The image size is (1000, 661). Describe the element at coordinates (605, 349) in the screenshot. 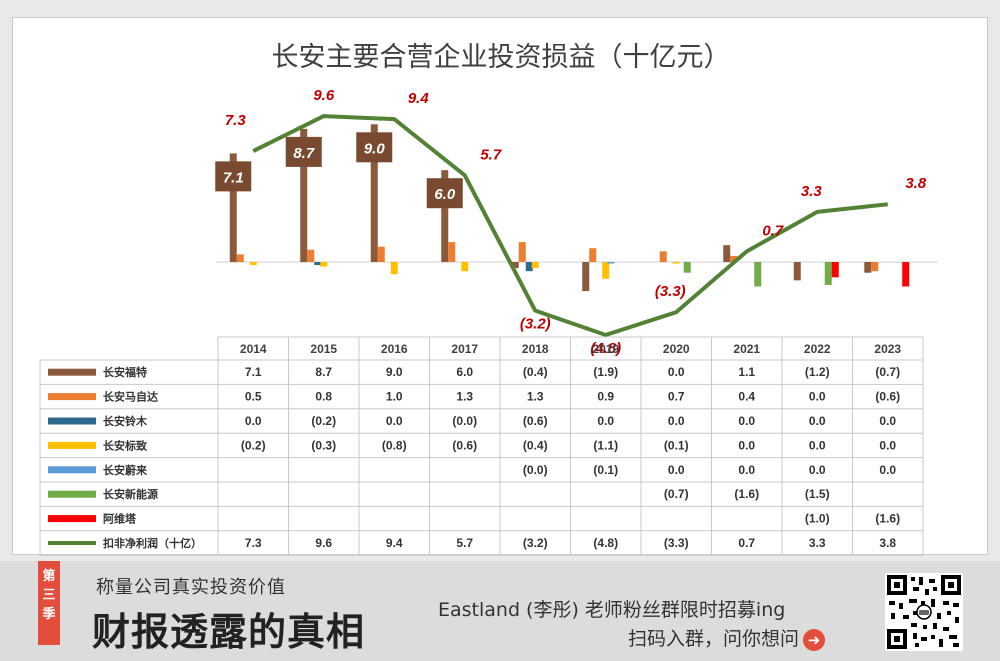

I see `x-tick-label: 2019` at that location.